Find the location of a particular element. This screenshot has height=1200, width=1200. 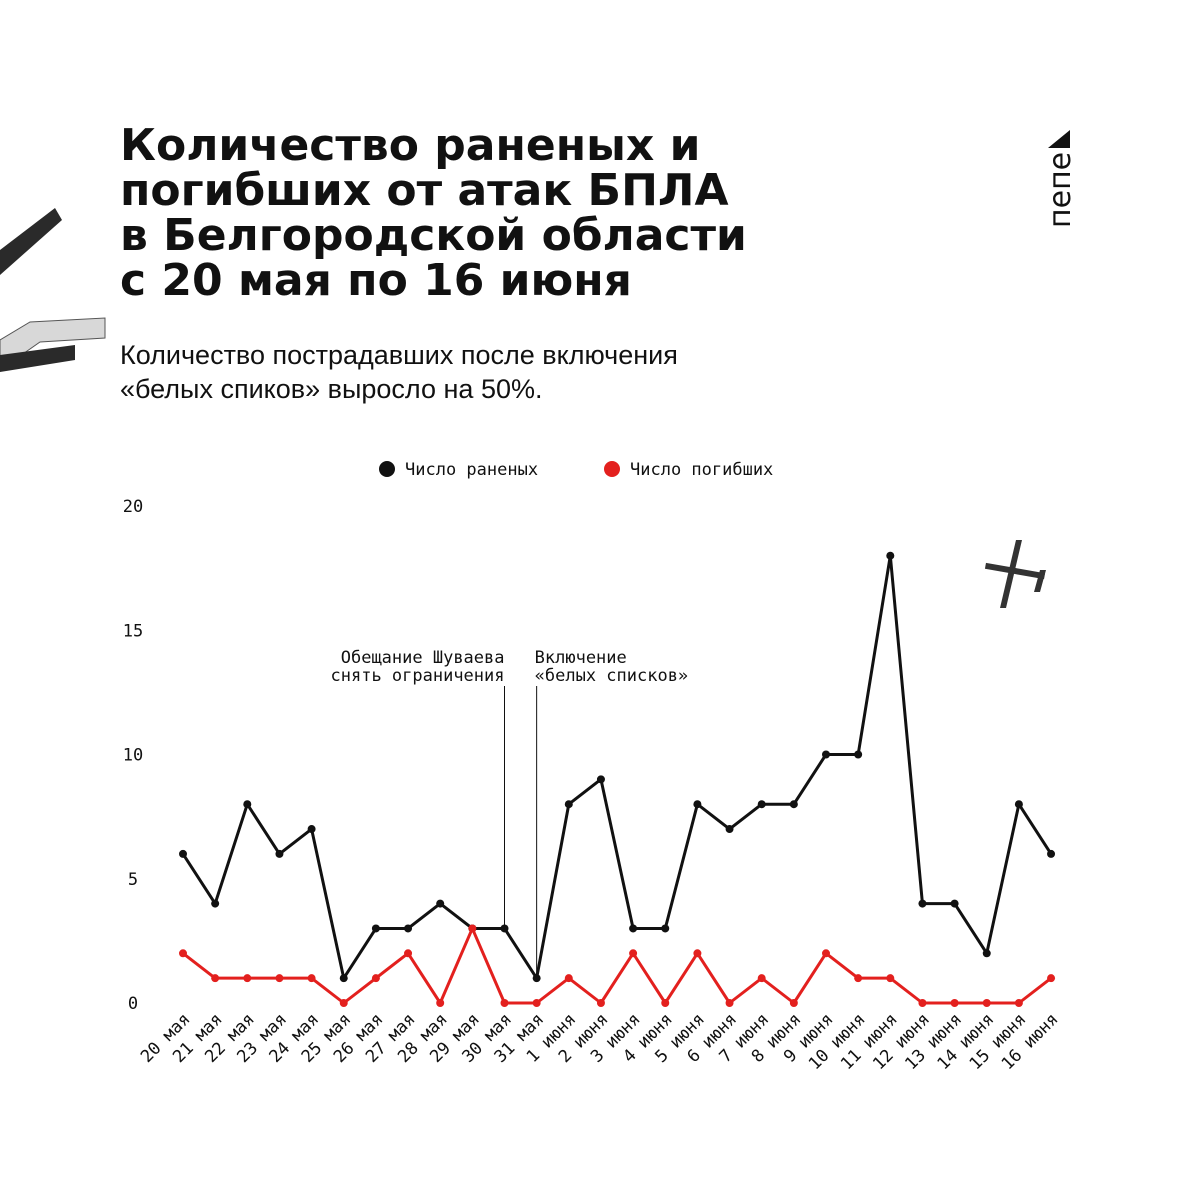

logo-text: пепе is located at coordinates (1060, 190).